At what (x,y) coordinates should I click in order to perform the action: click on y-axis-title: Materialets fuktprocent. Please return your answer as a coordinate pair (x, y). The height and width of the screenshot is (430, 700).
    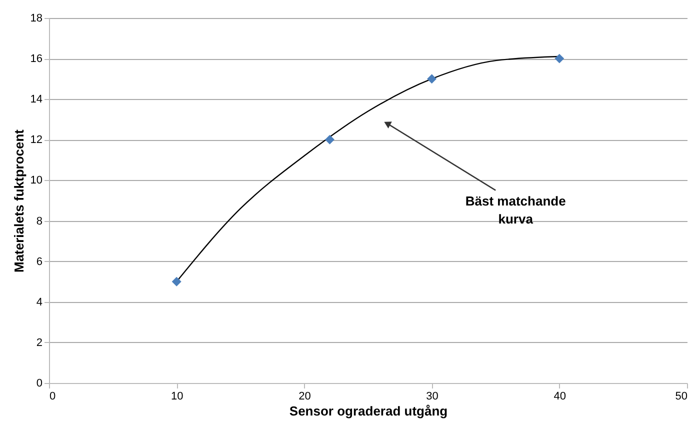
    Looking at the image, I should click on (18, 200).